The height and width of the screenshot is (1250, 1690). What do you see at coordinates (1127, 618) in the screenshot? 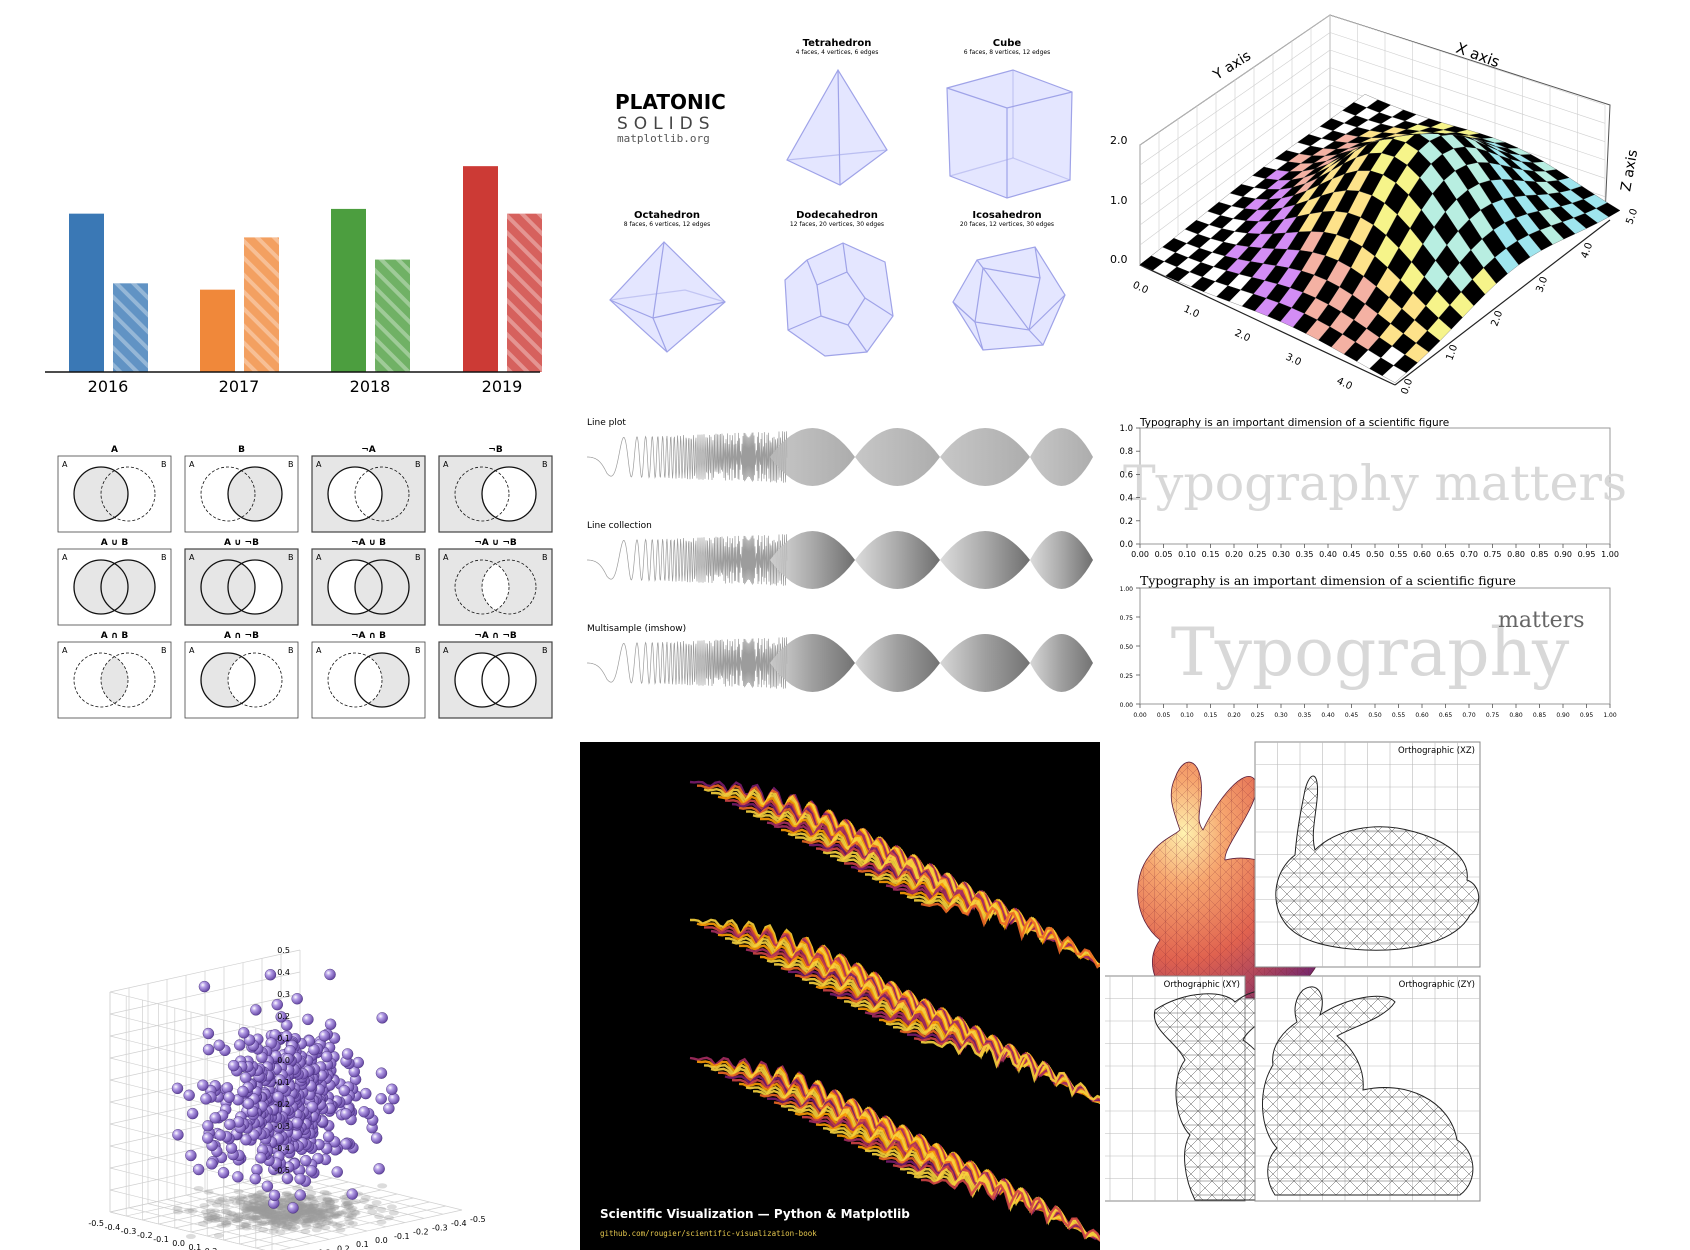
I see `y-tick-label: 0.75` at bounding box center [1127, 618].